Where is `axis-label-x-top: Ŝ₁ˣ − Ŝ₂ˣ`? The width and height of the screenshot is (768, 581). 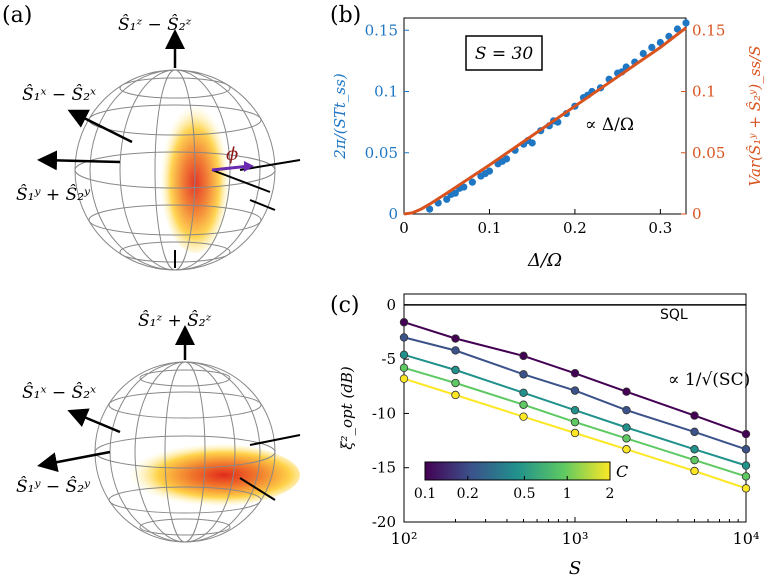 axis-label-x-top: Ŝ₁ˣ − Ŝ₂ˣ is located at coordinates (59, 94).